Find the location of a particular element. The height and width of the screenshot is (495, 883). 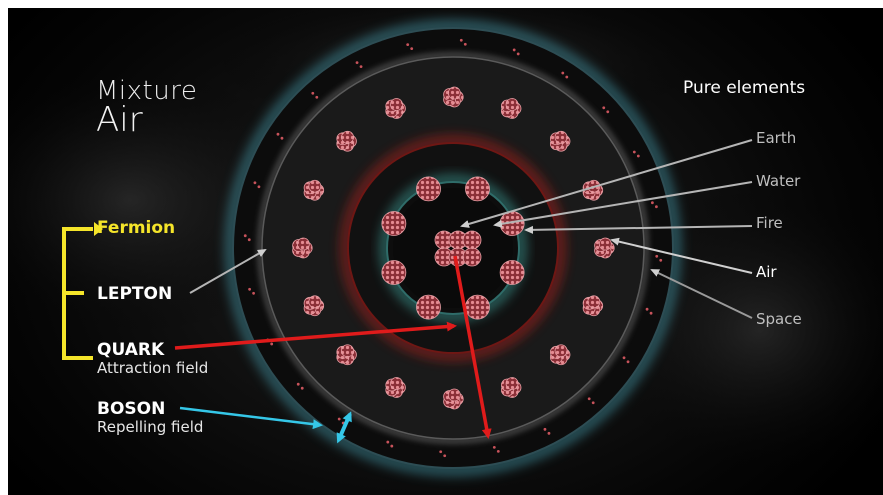

water-ring-glow is located at coordinates (453, 248).